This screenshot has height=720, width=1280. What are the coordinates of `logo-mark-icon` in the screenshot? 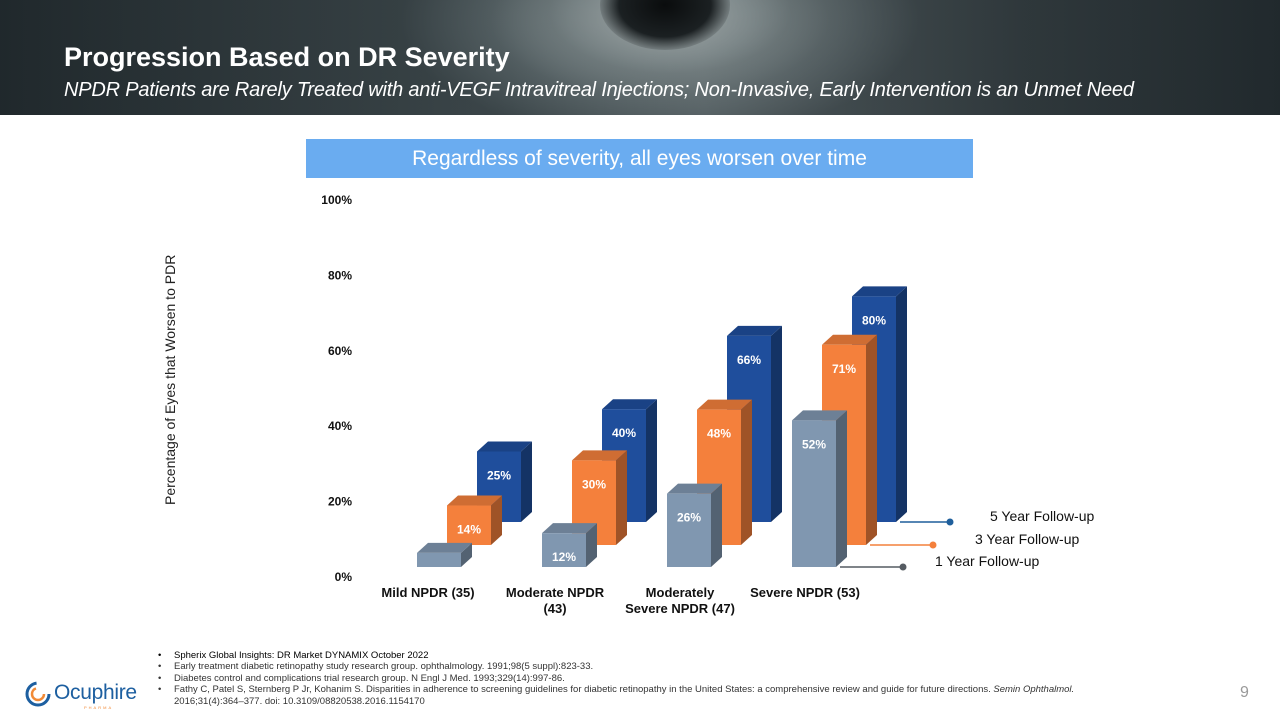 It's located at (38, 694).